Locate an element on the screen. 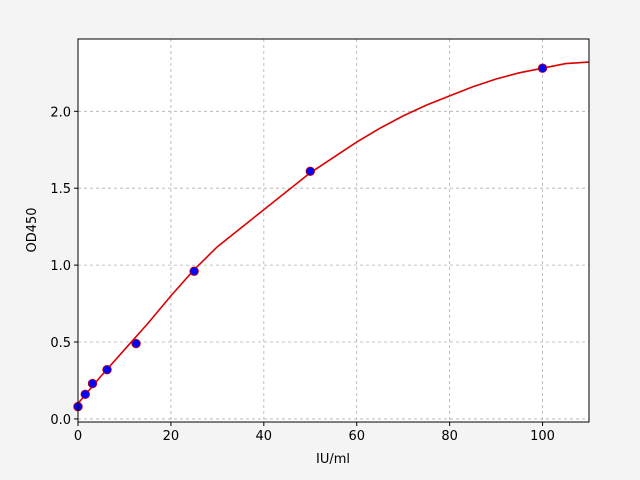 This screenshot has height=480, width=640. x-axis-label: IU/ml is located at coordinates (333, 459).